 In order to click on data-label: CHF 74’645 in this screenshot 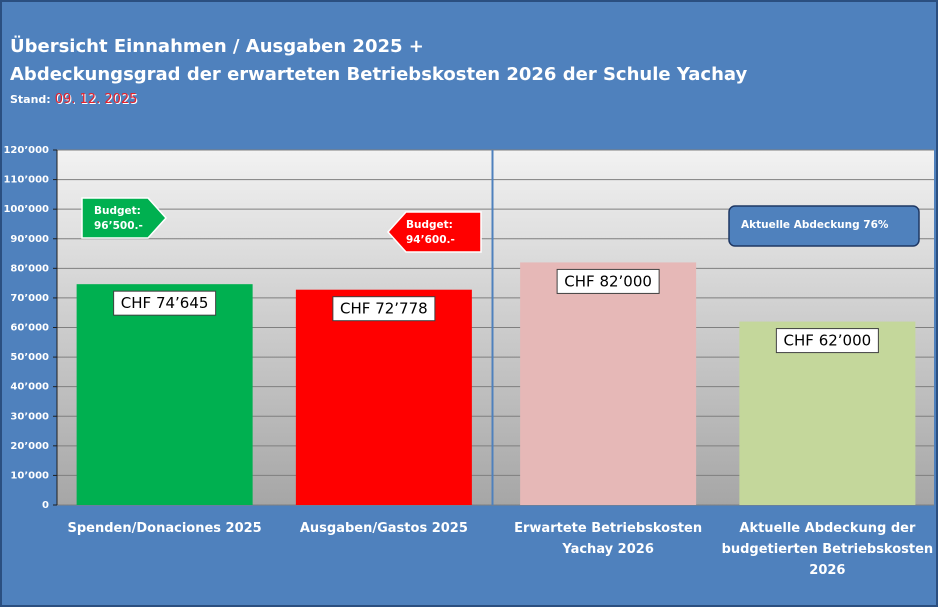, I will do `click(165, 303)`.